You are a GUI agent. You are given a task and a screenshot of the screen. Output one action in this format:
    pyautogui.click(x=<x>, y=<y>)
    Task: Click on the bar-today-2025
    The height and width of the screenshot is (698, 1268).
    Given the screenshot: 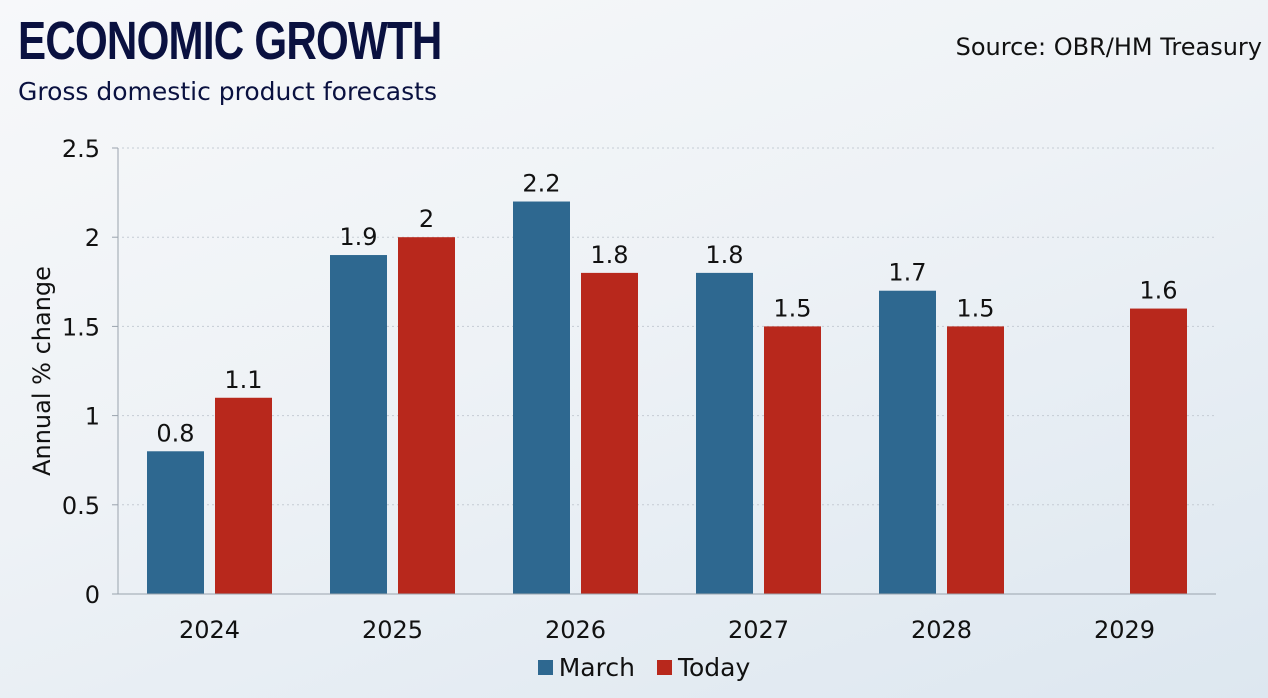 What is the action you would take?
    pyautogui.click(x=426, y=415)
    